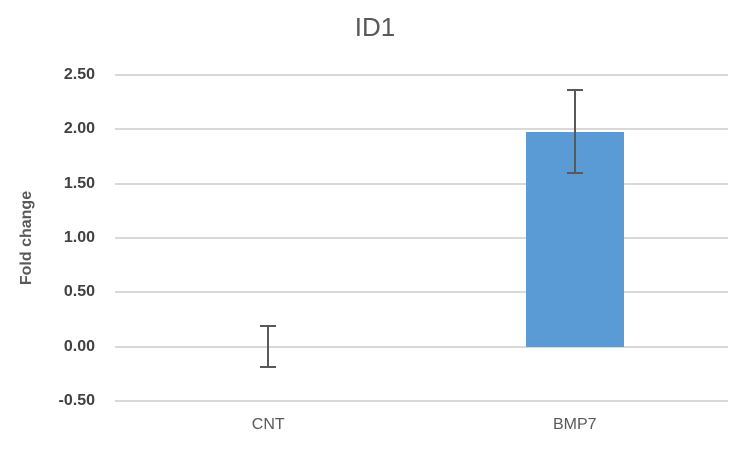 The height and width of the screenshot is (450, 750). Describe the element at coordinates (268, 424) in the screenshot. I see `x-axis-label-cnt: CNT` at that location.